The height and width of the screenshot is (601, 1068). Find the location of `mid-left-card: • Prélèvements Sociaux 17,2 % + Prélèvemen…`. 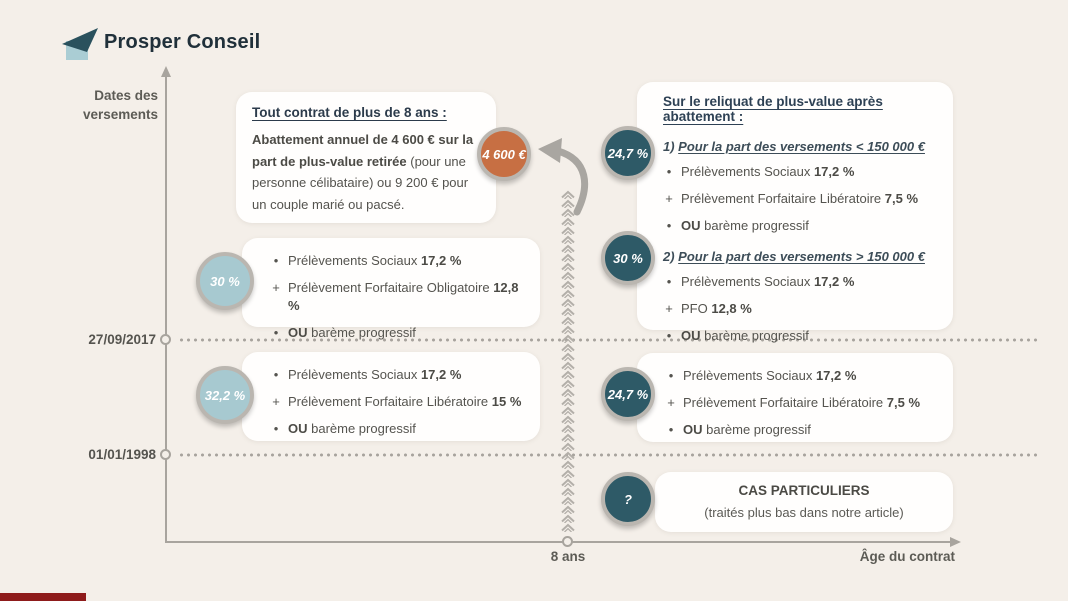

mid-left-card: • Prélèvements Sociaux 17,2 % + Prélèvemen… is located at coordinates (391, 289).